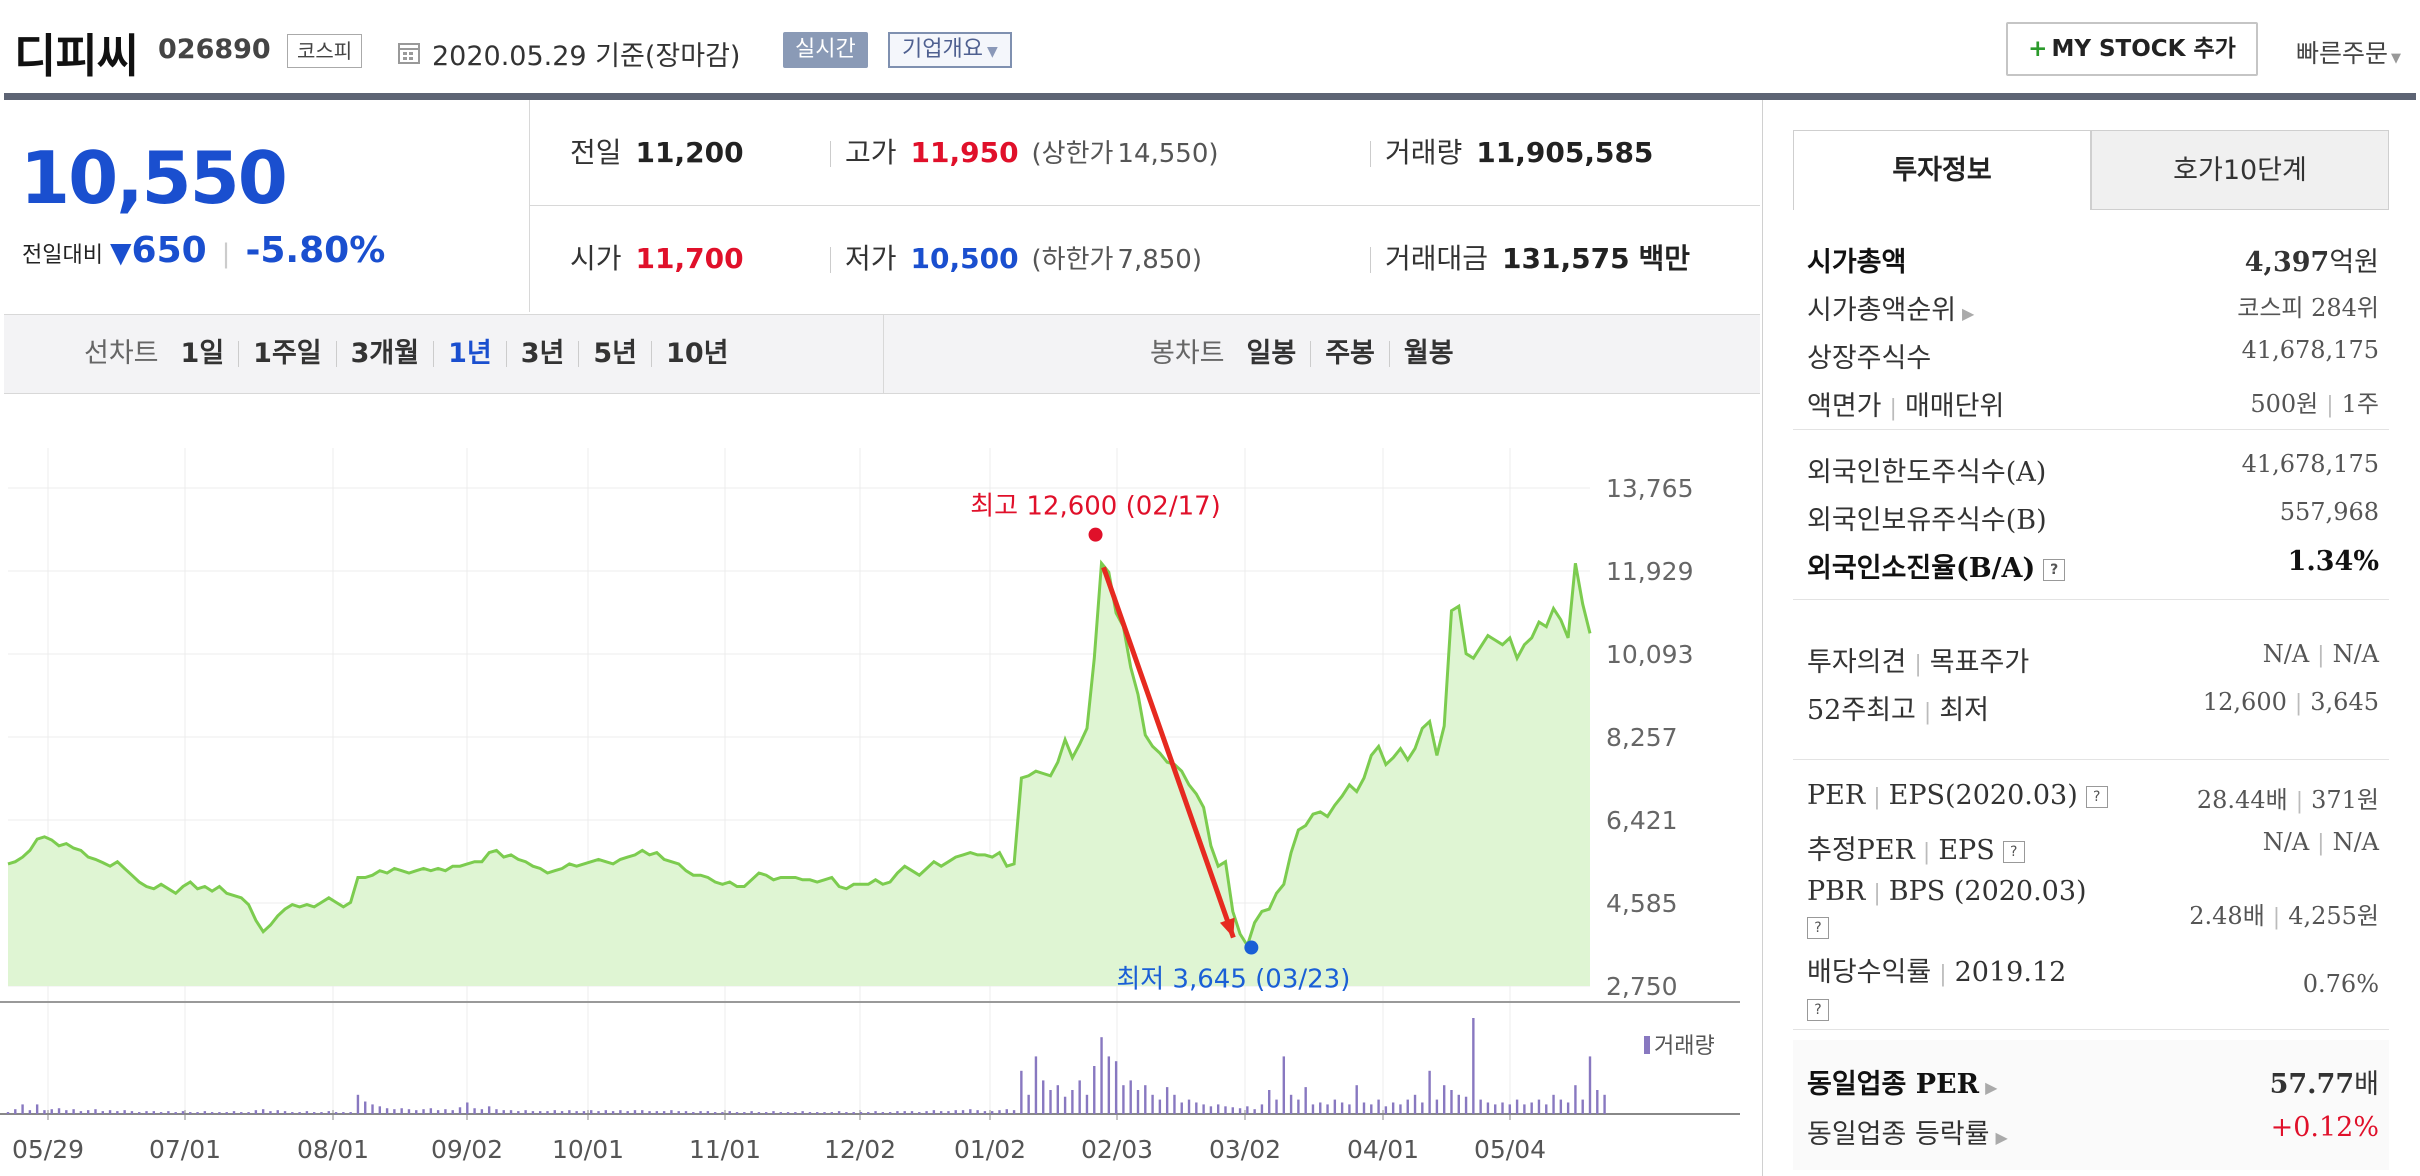  Describe the element at coordinates (1424, 152) in the screenshot. I see `volume-label: 거래량` at that location.